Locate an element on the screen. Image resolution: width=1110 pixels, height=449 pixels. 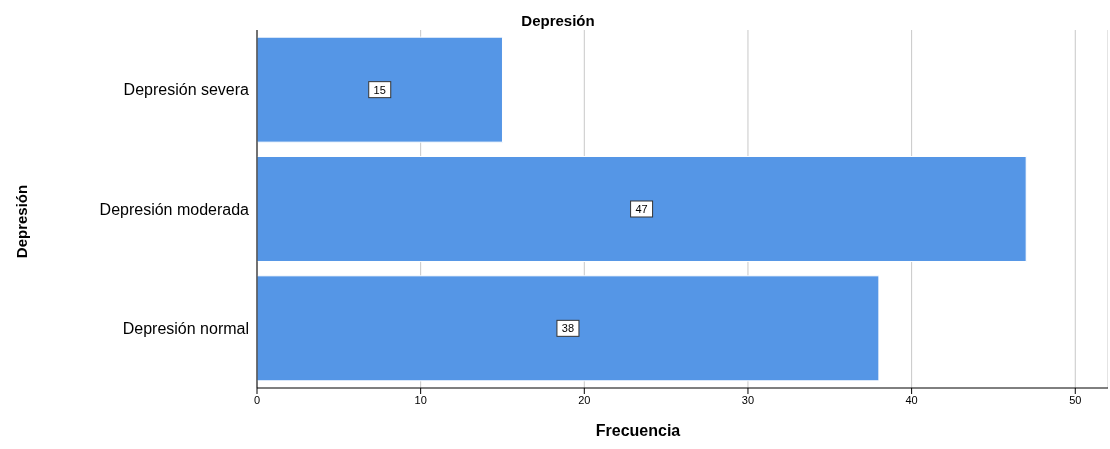
y-tick-label: Depresión normal is located at coordinates (185, 329).